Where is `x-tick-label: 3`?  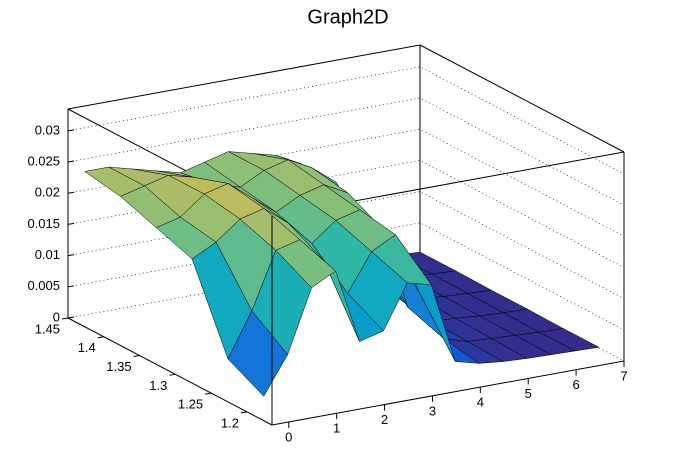 x-tick-label: 3 is located at coordinates (432, 410).